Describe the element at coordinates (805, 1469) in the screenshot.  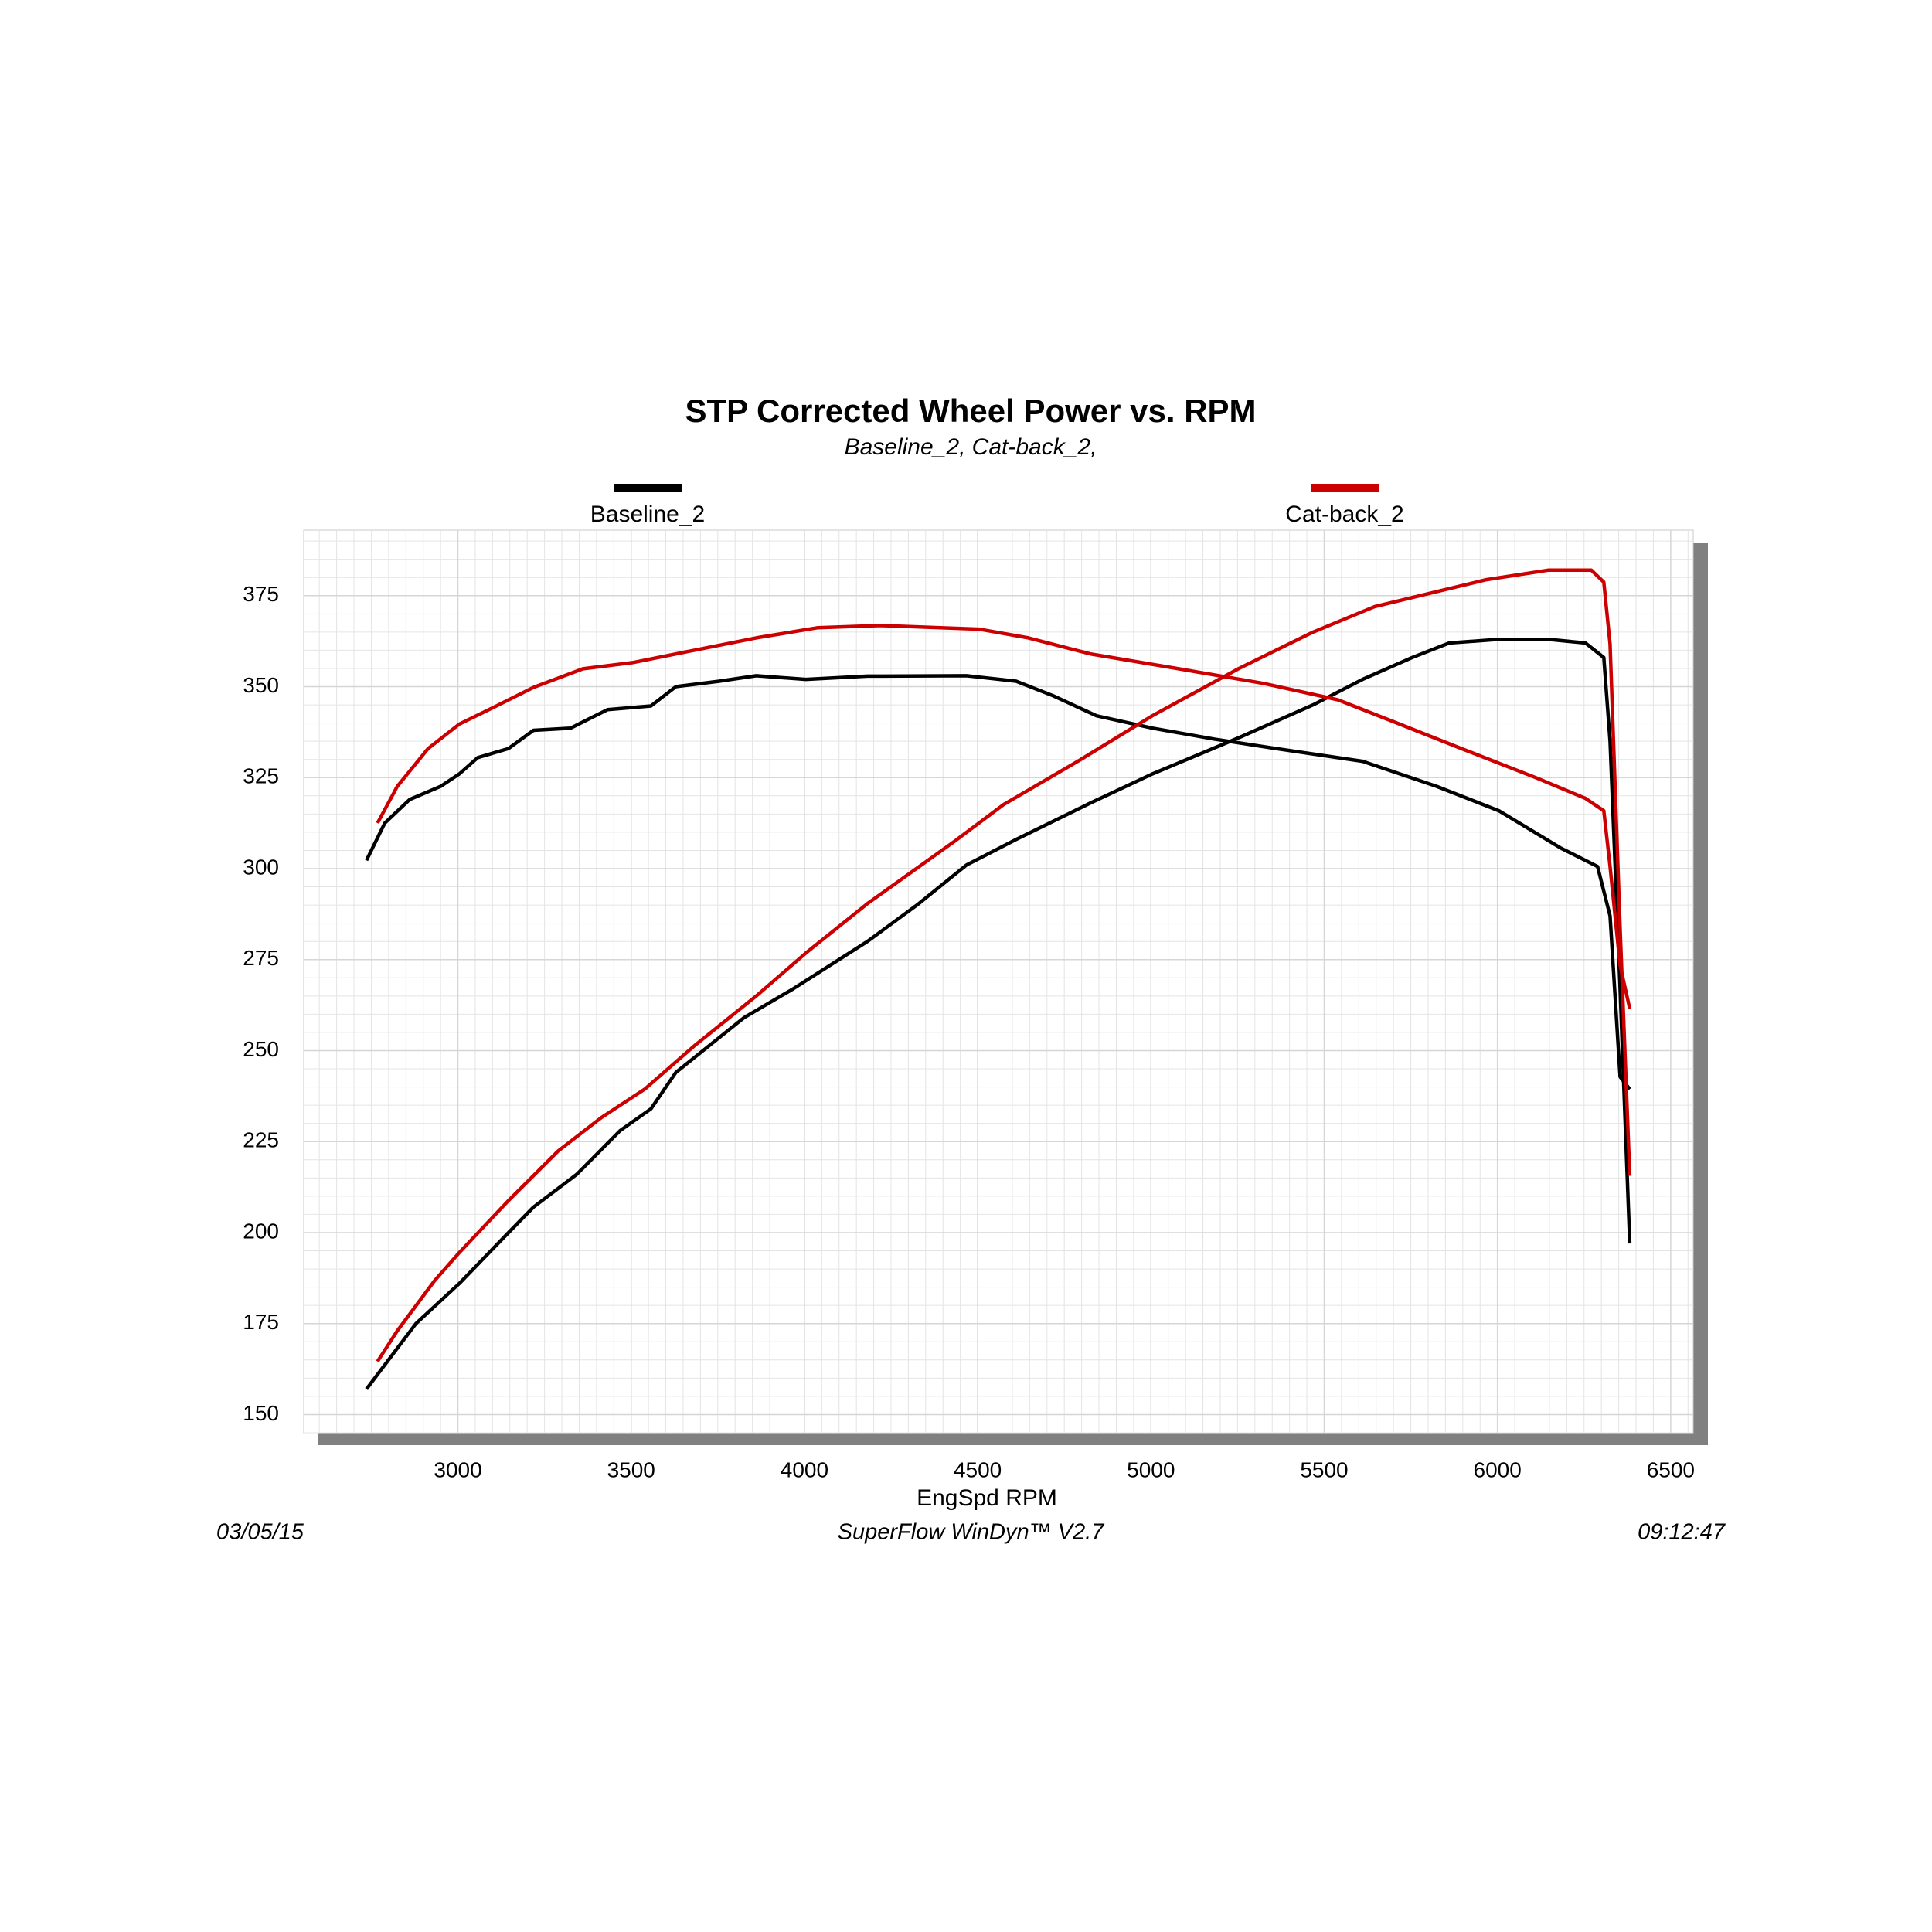
I see `x-tick-label: 4000` at that location.